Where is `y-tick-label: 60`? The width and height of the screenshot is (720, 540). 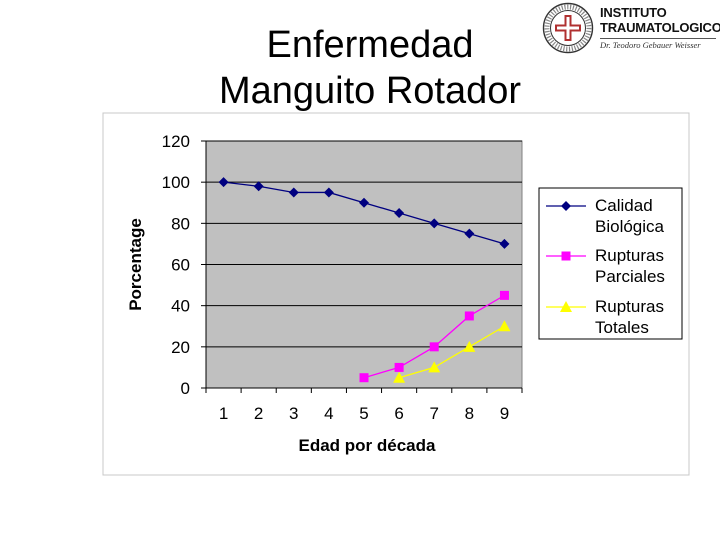
y-tick-label: 60 is located at coordinates (180, 265).